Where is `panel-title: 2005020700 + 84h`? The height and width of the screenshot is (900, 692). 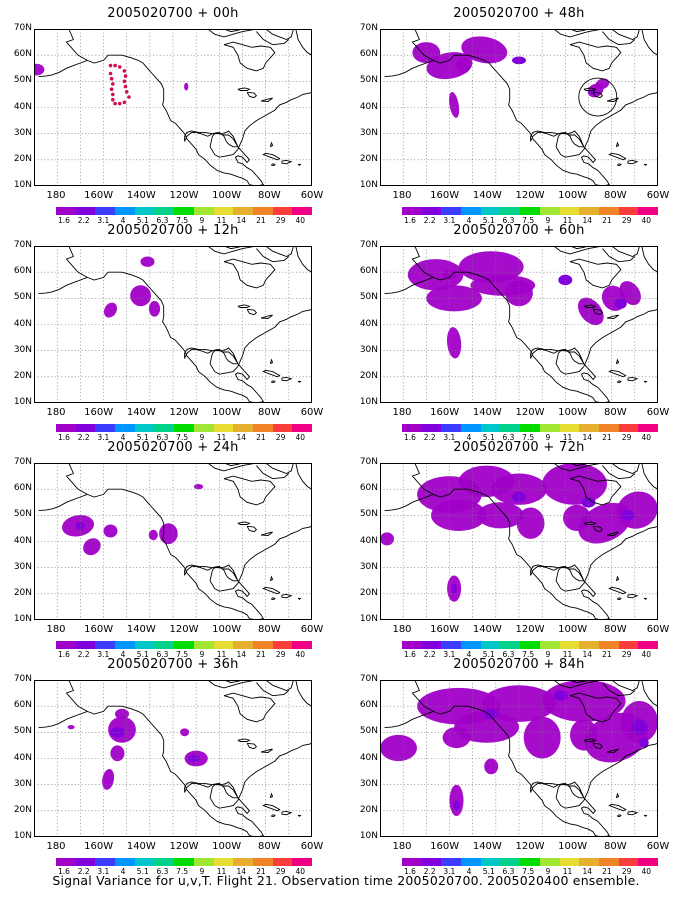 panel-title: 2005020700 + 84h is located at coordinates (519, 664).